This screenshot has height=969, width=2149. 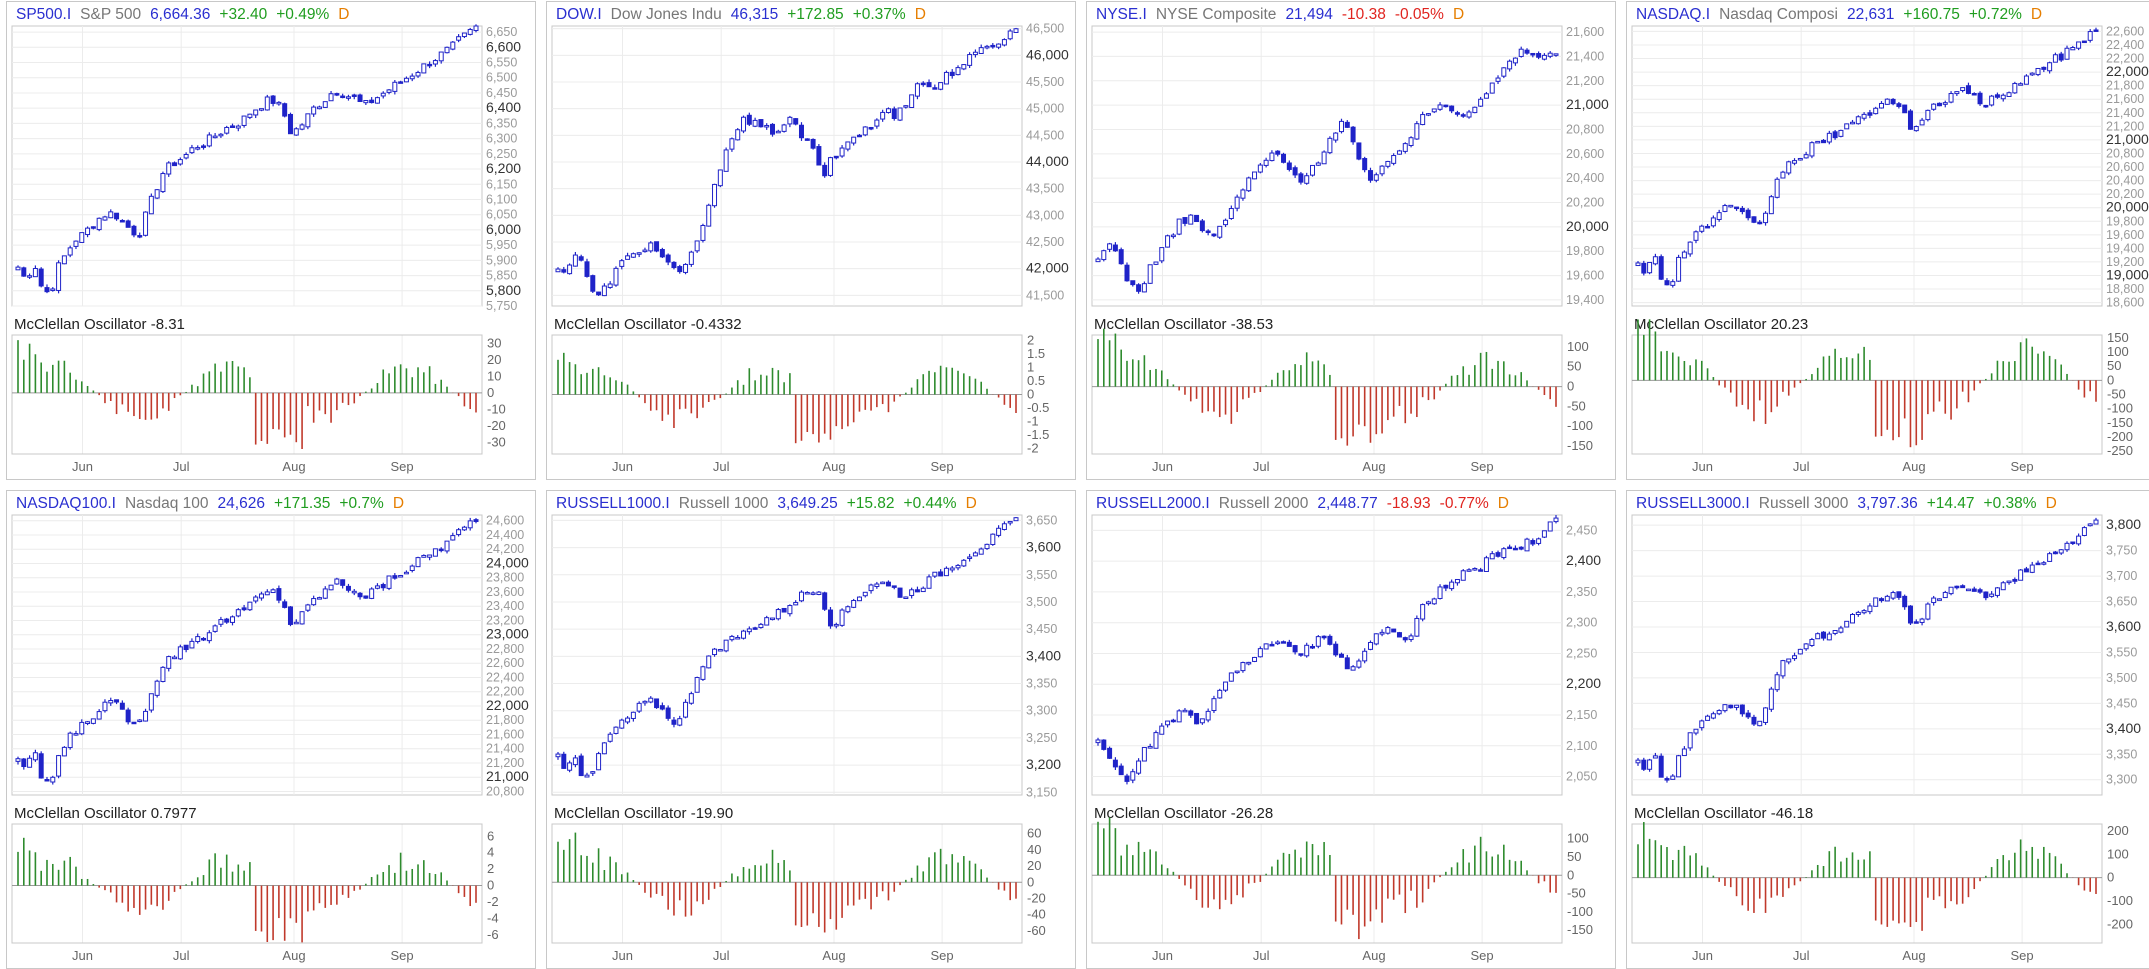 I want to click on oscillator-tick-label: 100, so click(x=1578, y=346).